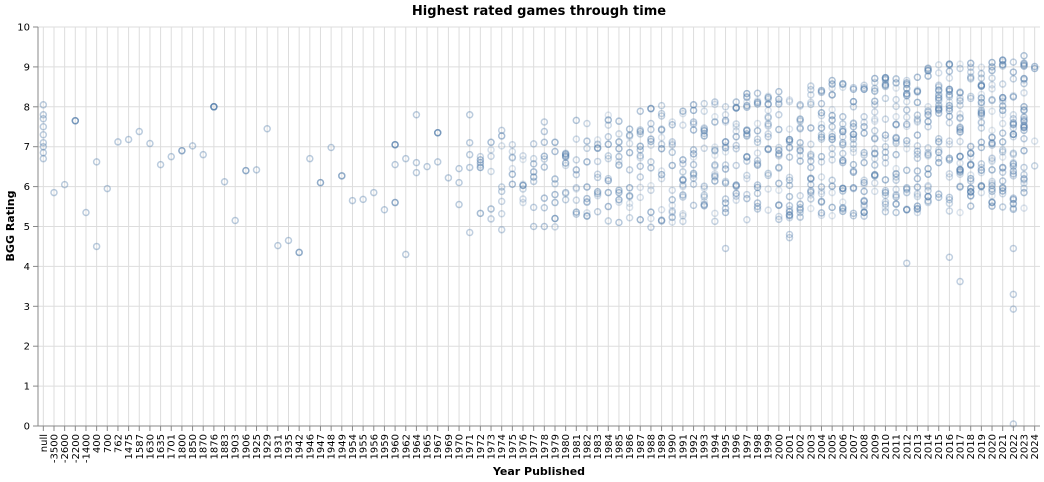  I want to click on x-tick-label: 1969, so click(449, 446).